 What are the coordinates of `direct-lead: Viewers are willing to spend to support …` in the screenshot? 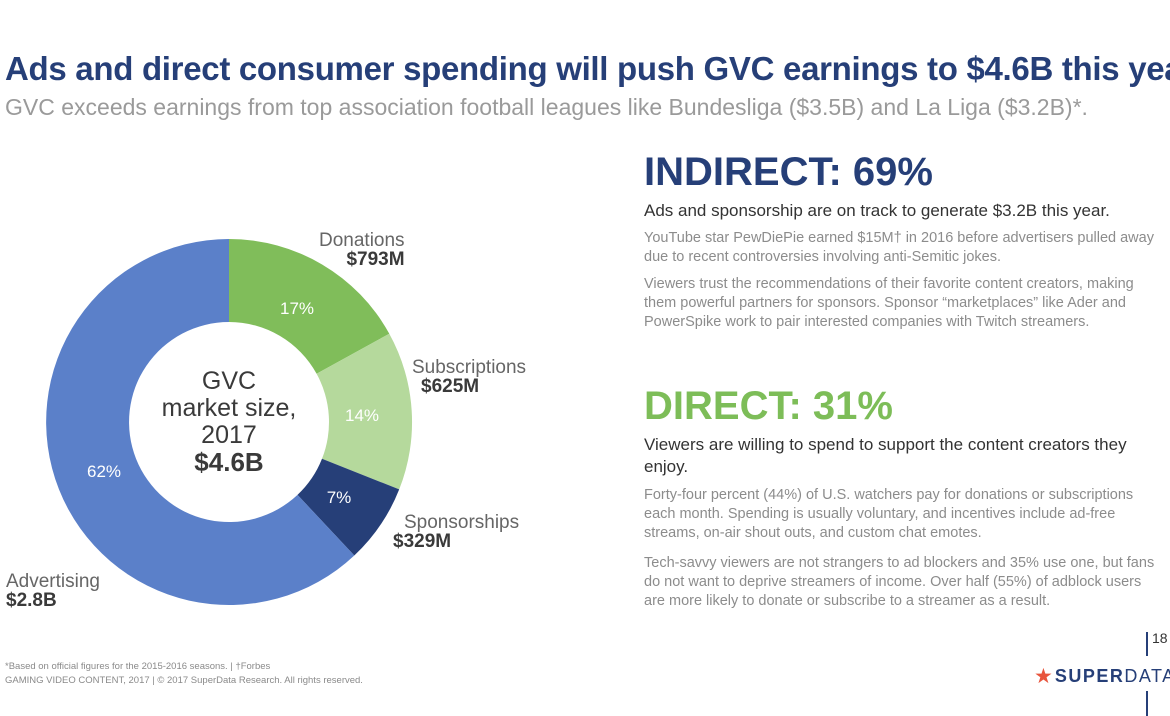 It's located at (885, 455).